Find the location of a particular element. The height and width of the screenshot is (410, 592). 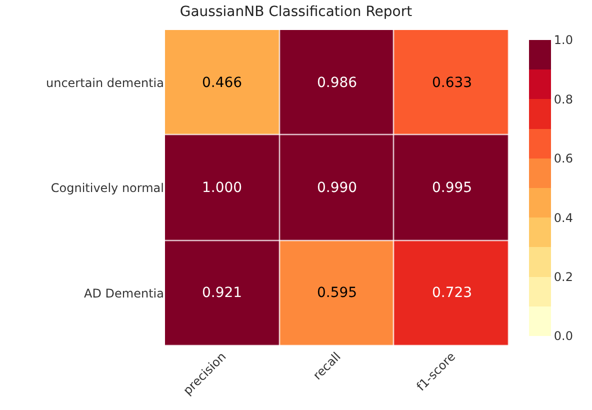

color-bar-label: 0.8 is located at coordinates (563, 99).